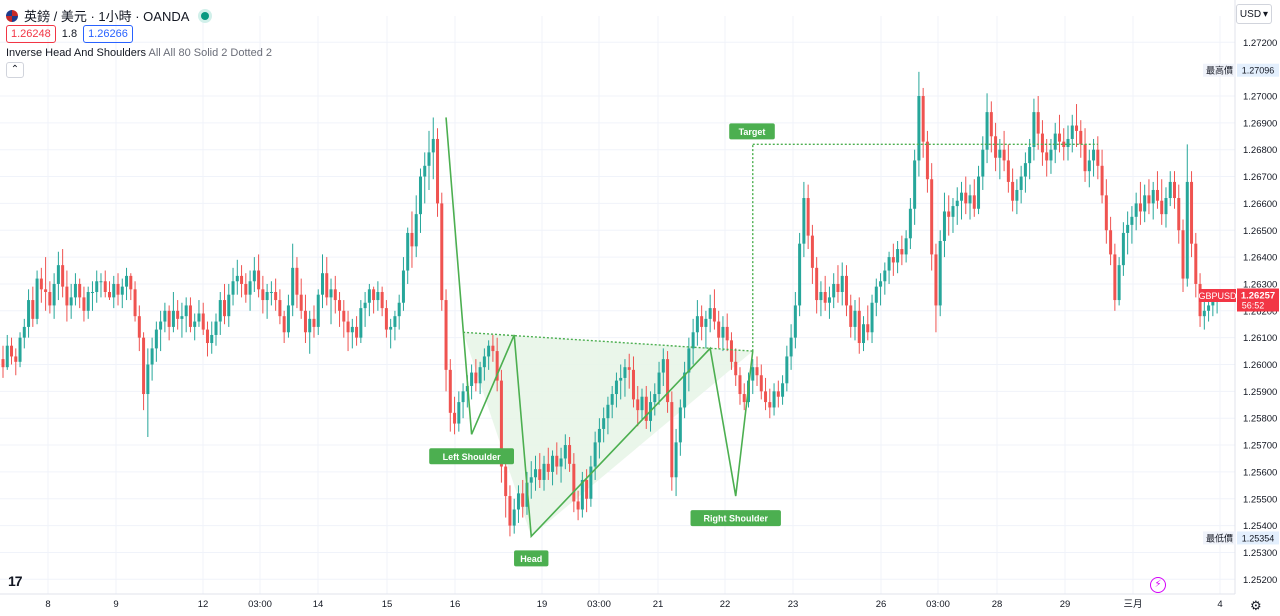 The height and width of the screenshot is (616, 1280). Describe the element at coordinates (1254, 14) in the screenshot. I see `currency-selector: USD ▾` at that location.